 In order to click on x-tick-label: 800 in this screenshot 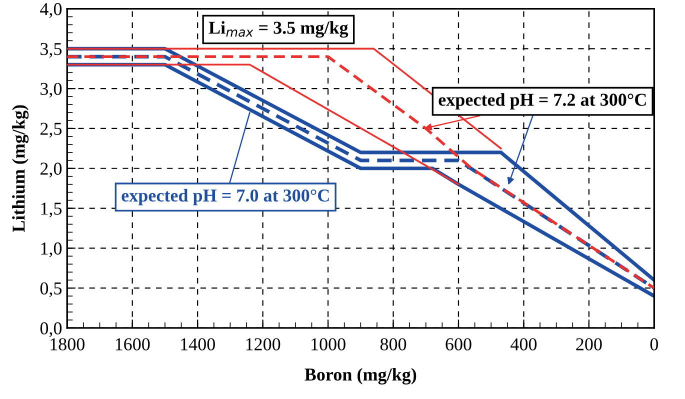, I will do `click(393, 344)`.